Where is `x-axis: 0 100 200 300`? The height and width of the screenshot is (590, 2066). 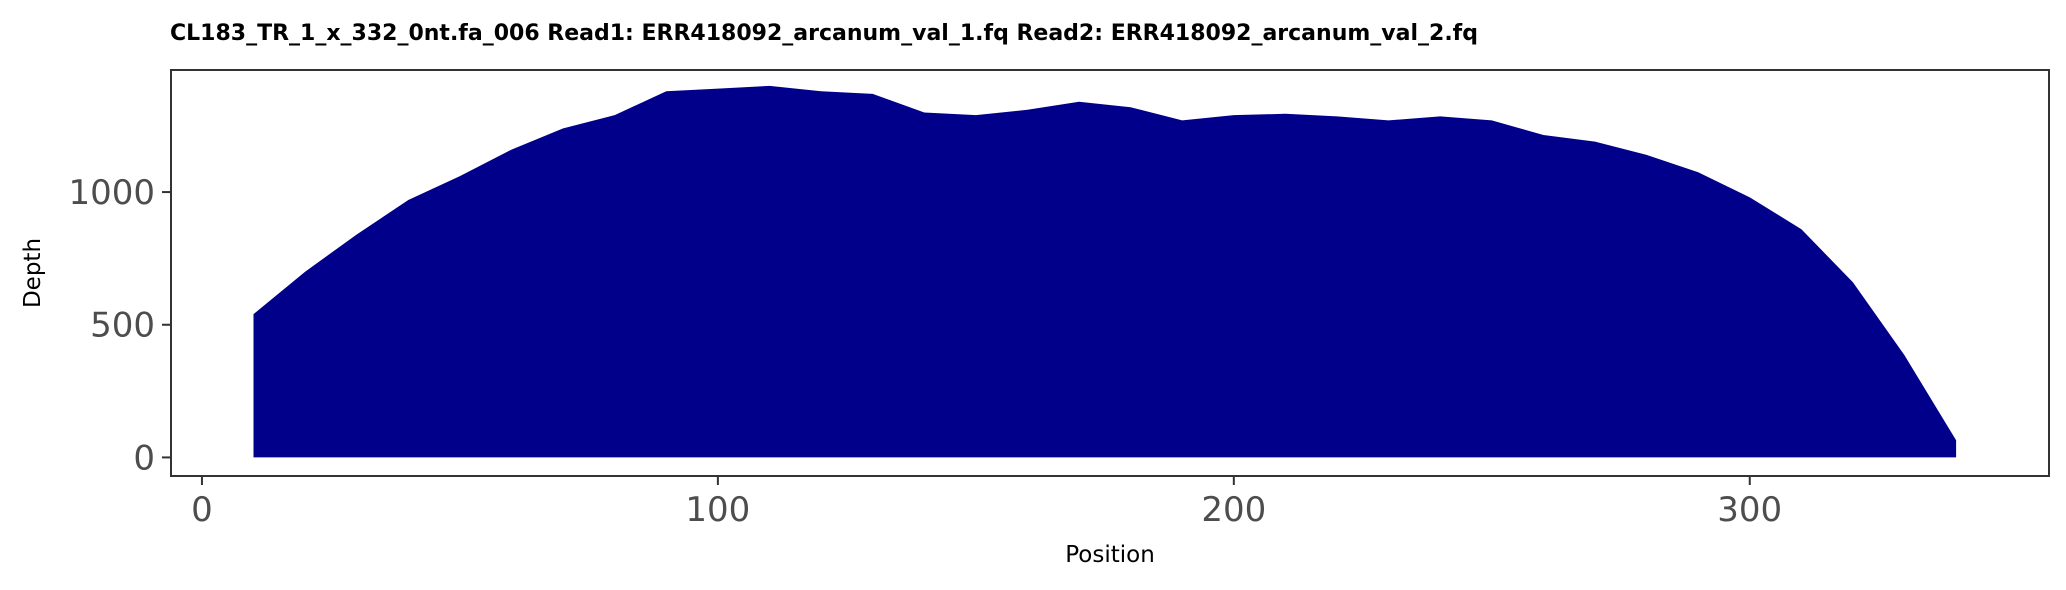 x-axis: 0 100 200 300 is located at coordinates (986, 503).